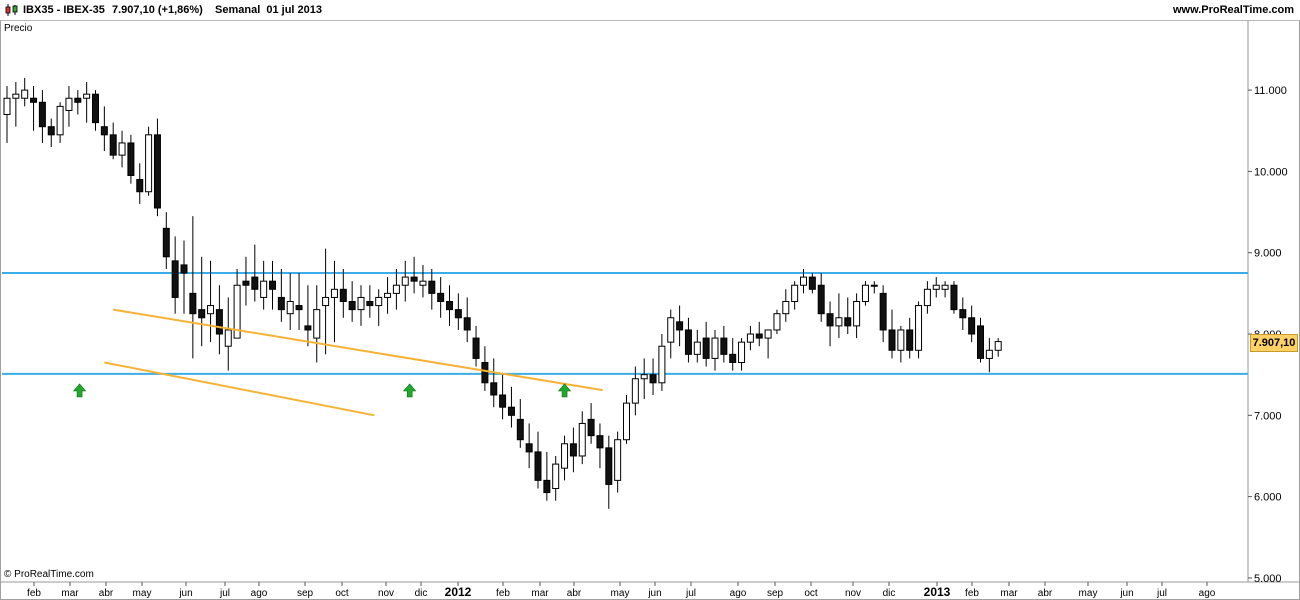 The image size is (1300, 600). What do you see at coordinates (142, 593) in the screenshot?
I see `x-tick-label: may` at bounding box center [142, 593].